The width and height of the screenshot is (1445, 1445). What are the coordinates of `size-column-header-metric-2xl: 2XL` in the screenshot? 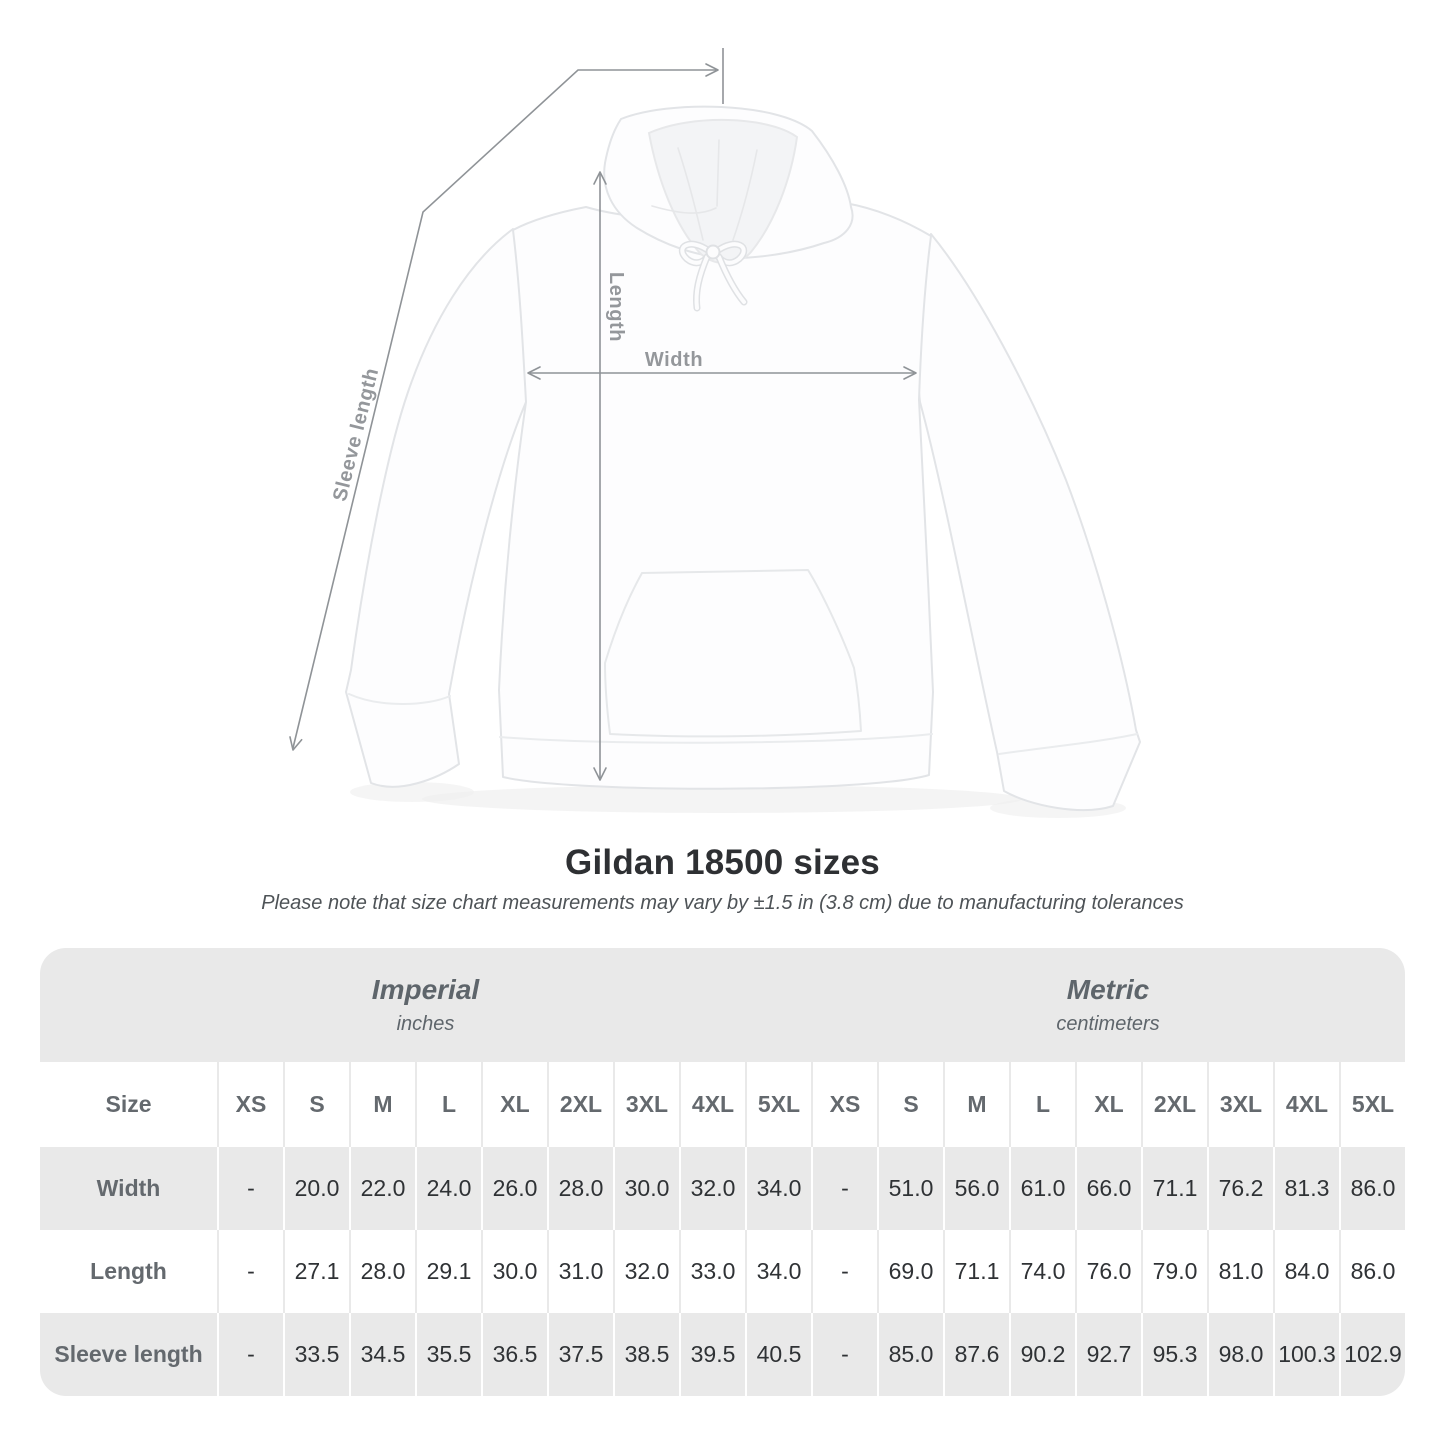 It's located at (1174, 1104).